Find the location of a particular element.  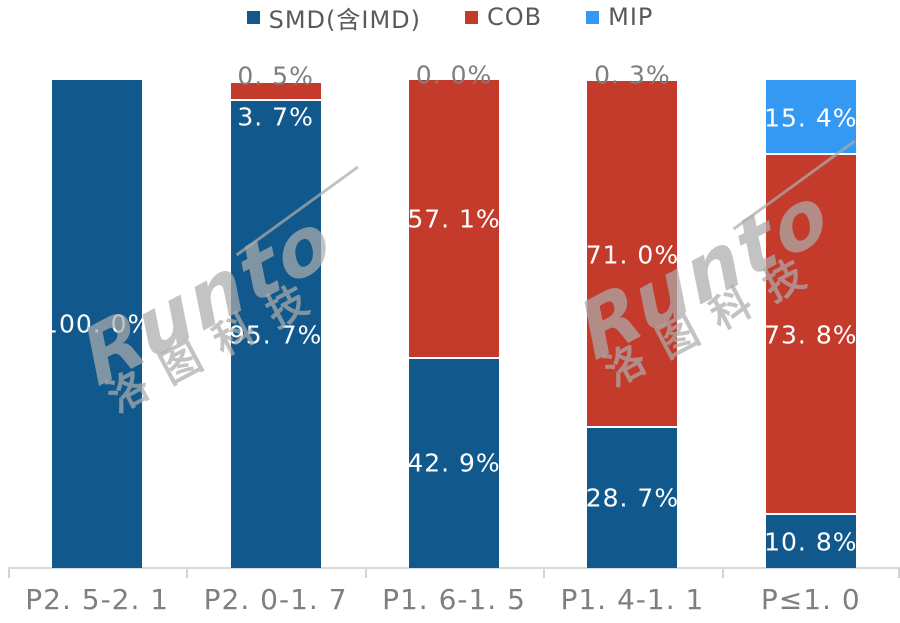

segment-SMD(含IMD)-P1.4-1.1 is located at coordinates (632, 497).